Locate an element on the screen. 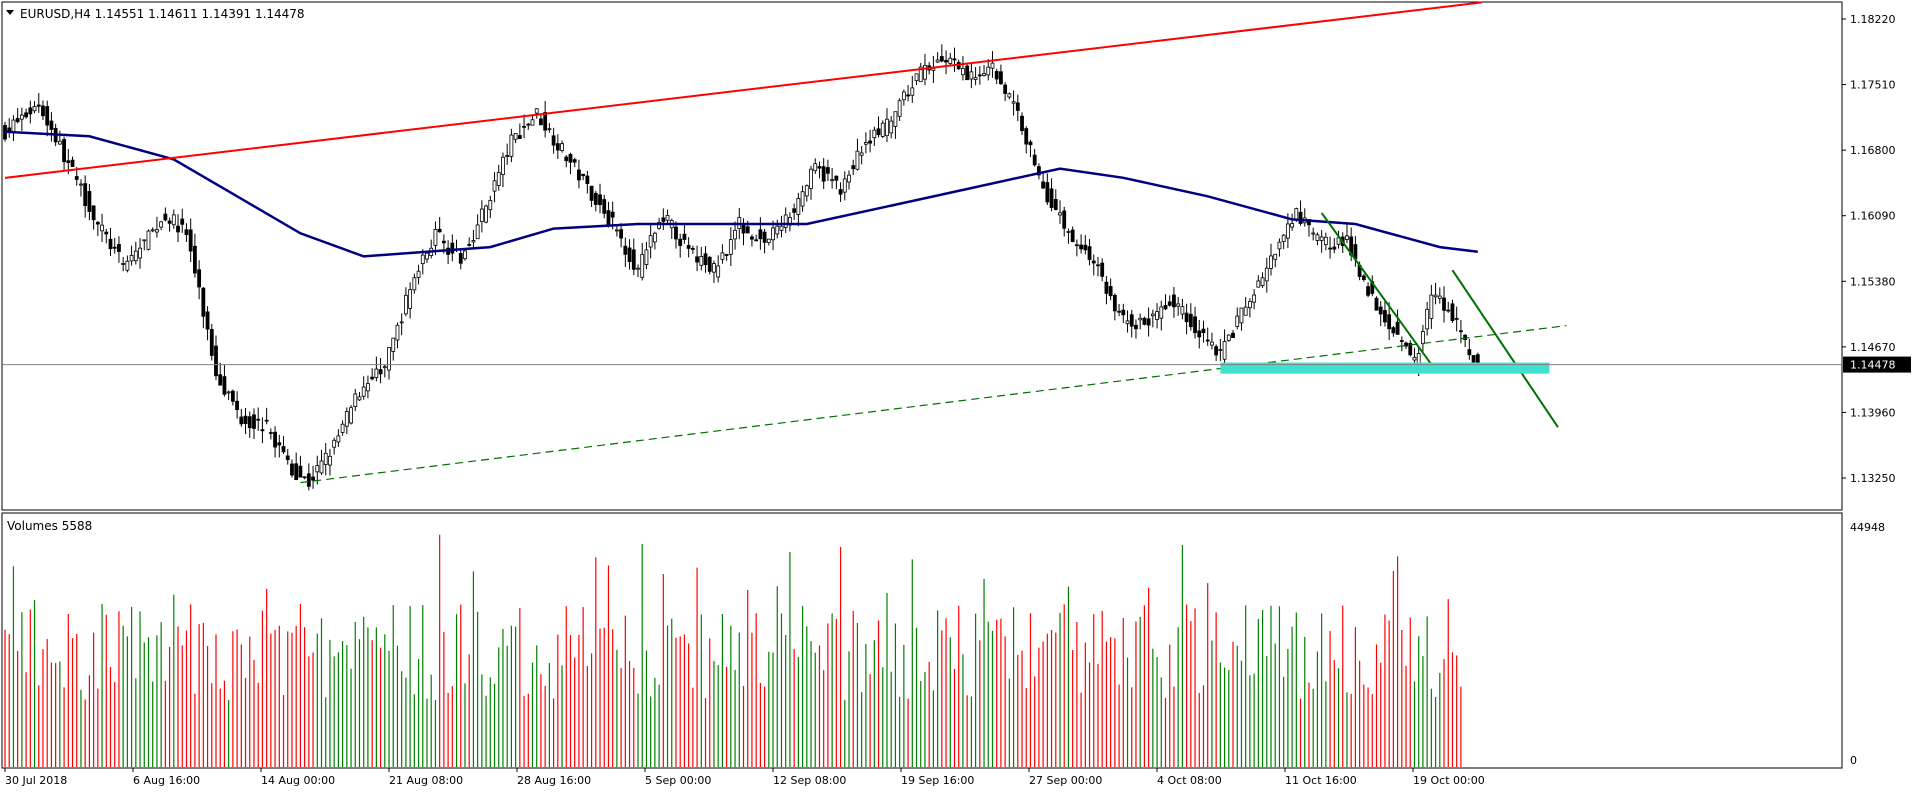 The height and width of the screenshot is (793, 1912). volume-label: Volumes 5588 is located at coordinates (49, 526).